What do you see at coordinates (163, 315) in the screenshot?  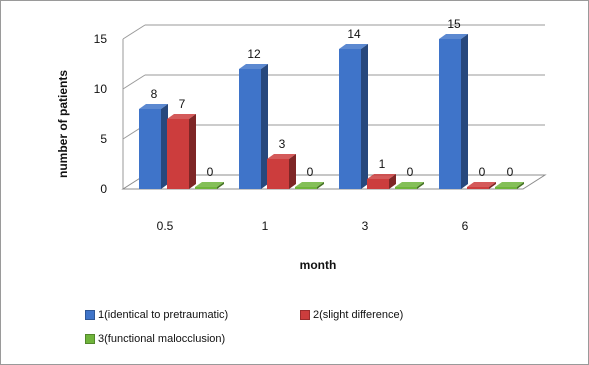 I see `legend-label: 1(identical to pretraumatic)` at bounding box center [163, 315].